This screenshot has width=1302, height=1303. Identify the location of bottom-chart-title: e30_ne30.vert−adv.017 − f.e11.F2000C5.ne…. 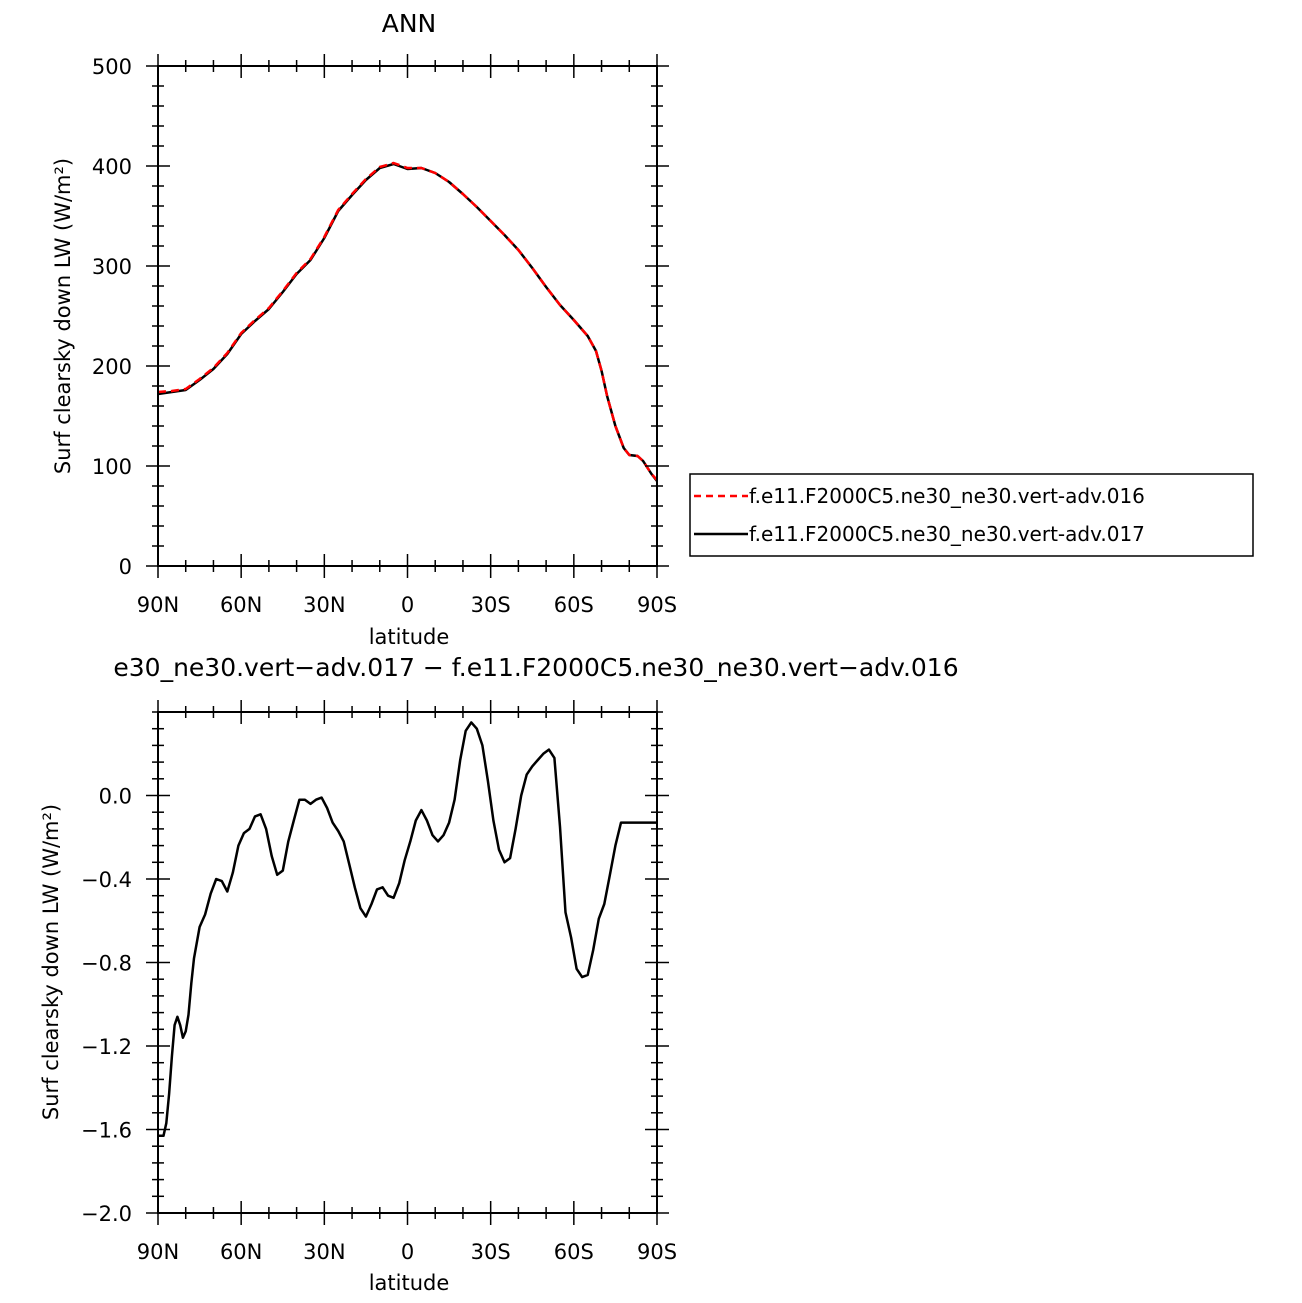
(535, 667).